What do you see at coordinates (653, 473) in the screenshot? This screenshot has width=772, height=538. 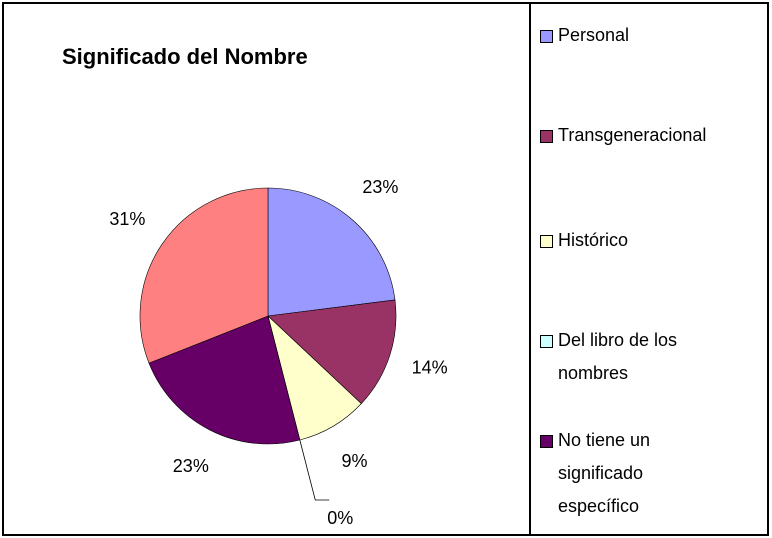 I see `legend-item: No tiene un significado específico` at bounding box center [653, 473].